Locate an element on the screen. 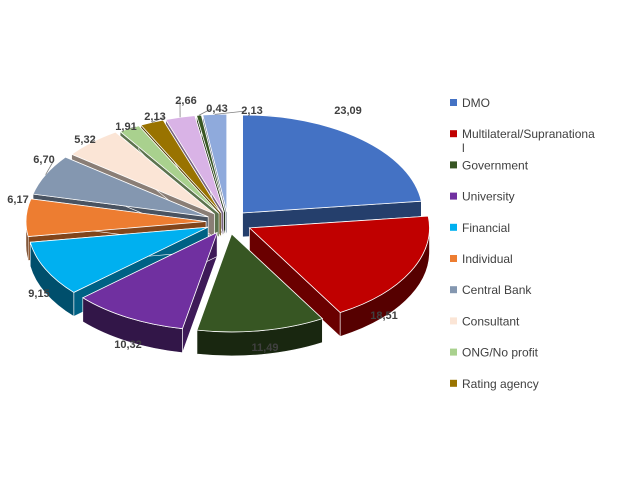 Image resolution: width=643 pixels, height=487 pixels. data-label: 11,49 is located at coordinates (265, 348).